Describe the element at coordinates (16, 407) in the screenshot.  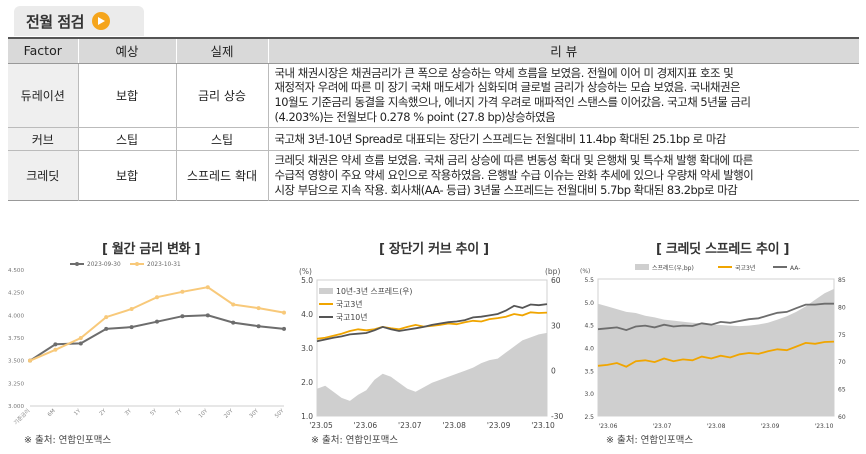
I see `y-tick-label: 3.000` at that location.